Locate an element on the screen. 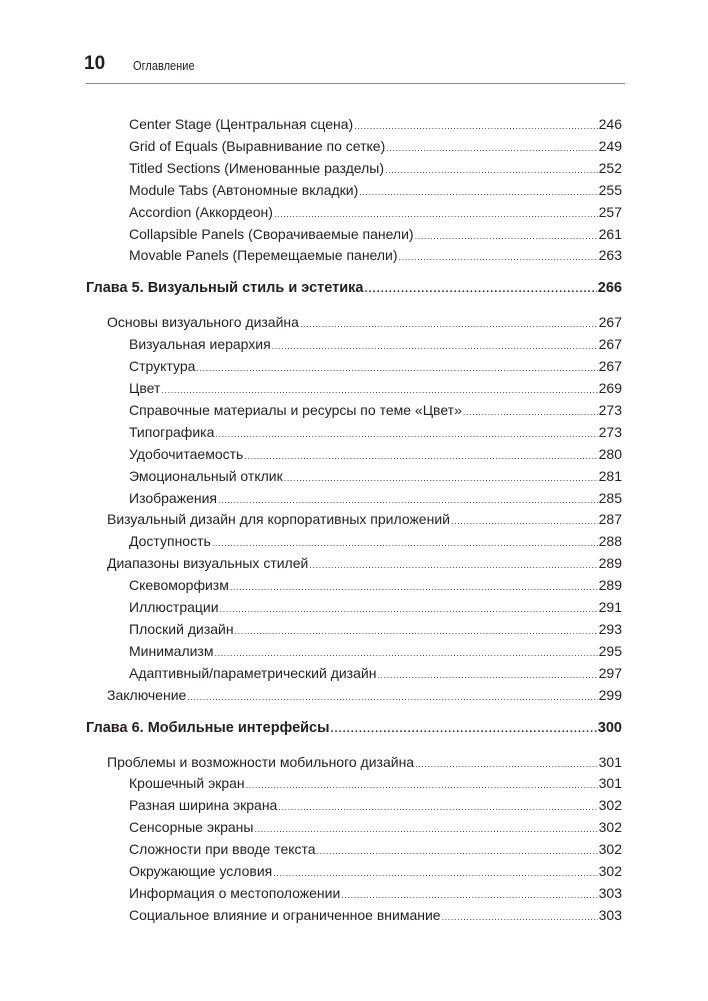 The height and width of the screenshot is (1001, 708). toc-entry: Удобочитаемость 280 is located at coordinates (375, 454).